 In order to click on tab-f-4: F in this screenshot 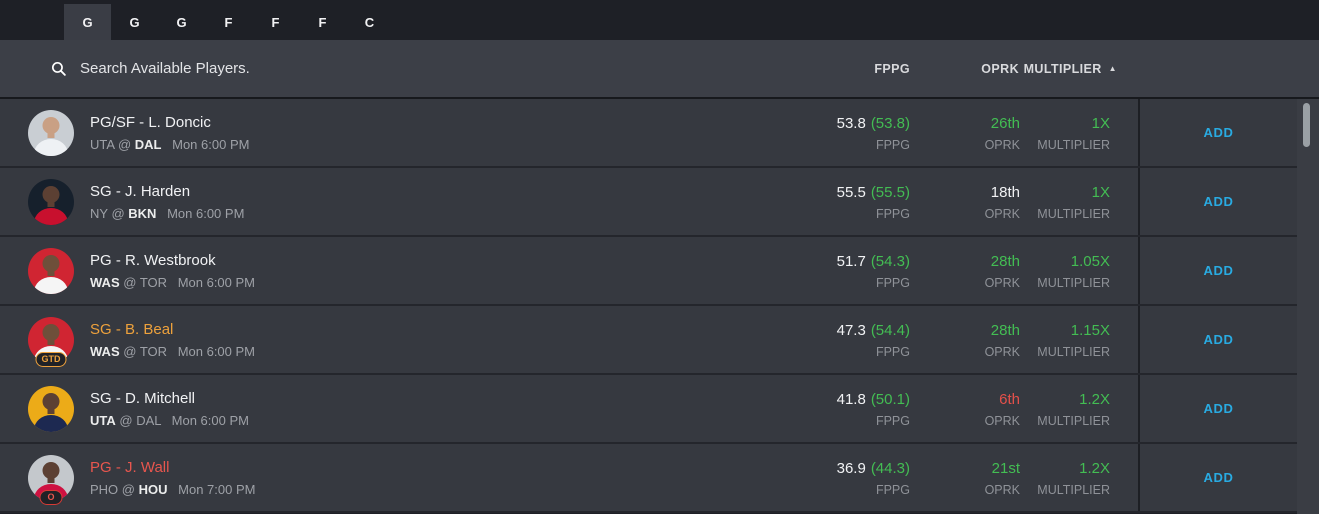, I will do `click(228, 22)`.